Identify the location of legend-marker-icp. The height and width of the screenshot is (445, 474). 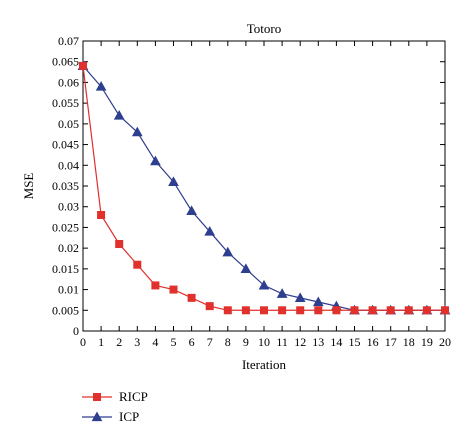
(97, 416).